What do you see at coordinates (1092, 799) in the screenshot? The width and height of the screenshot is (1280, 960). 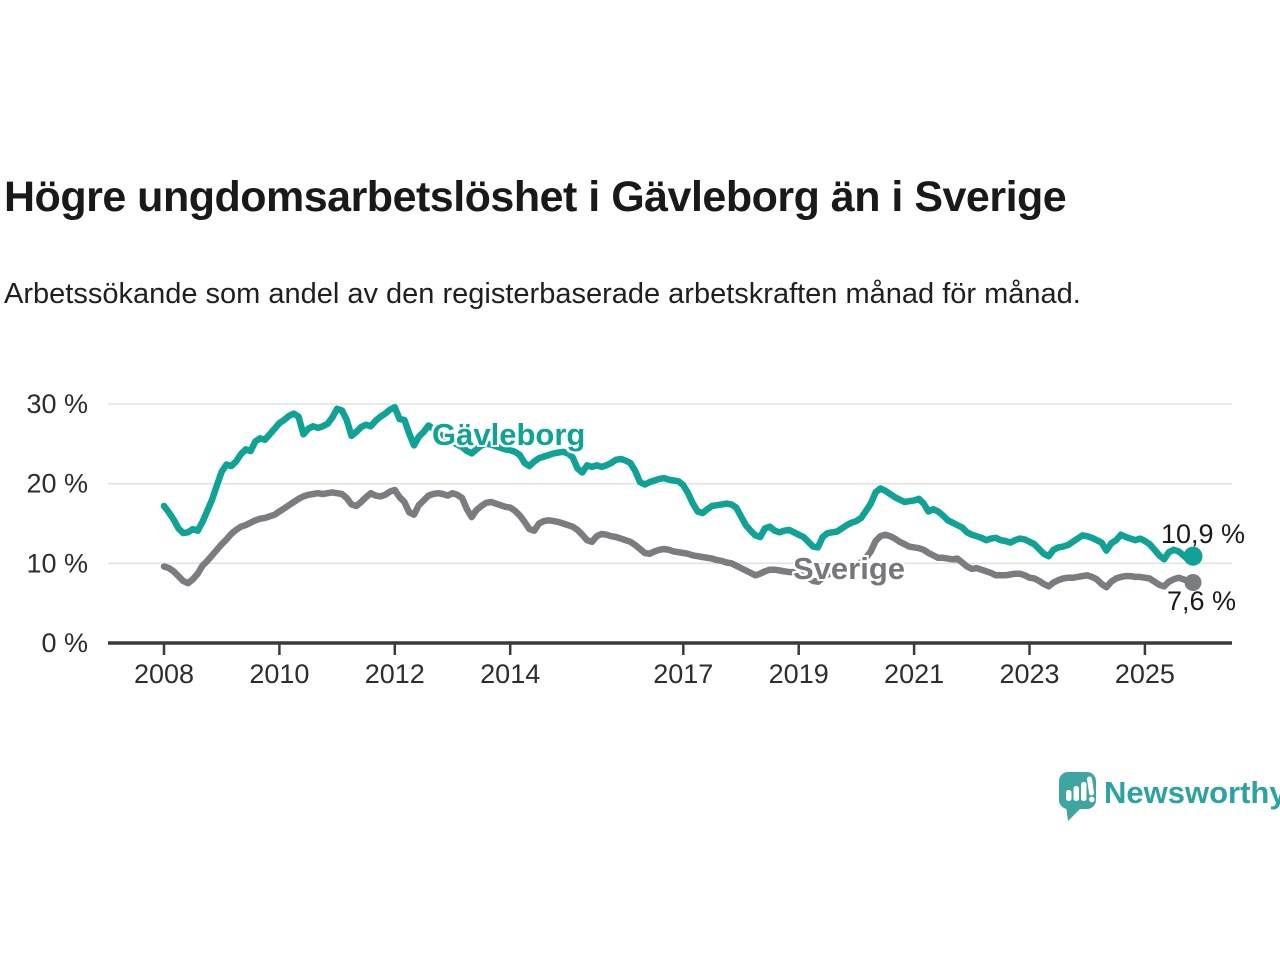 I see `logo-exclamation-dot` at bounding box center [1092, 799].